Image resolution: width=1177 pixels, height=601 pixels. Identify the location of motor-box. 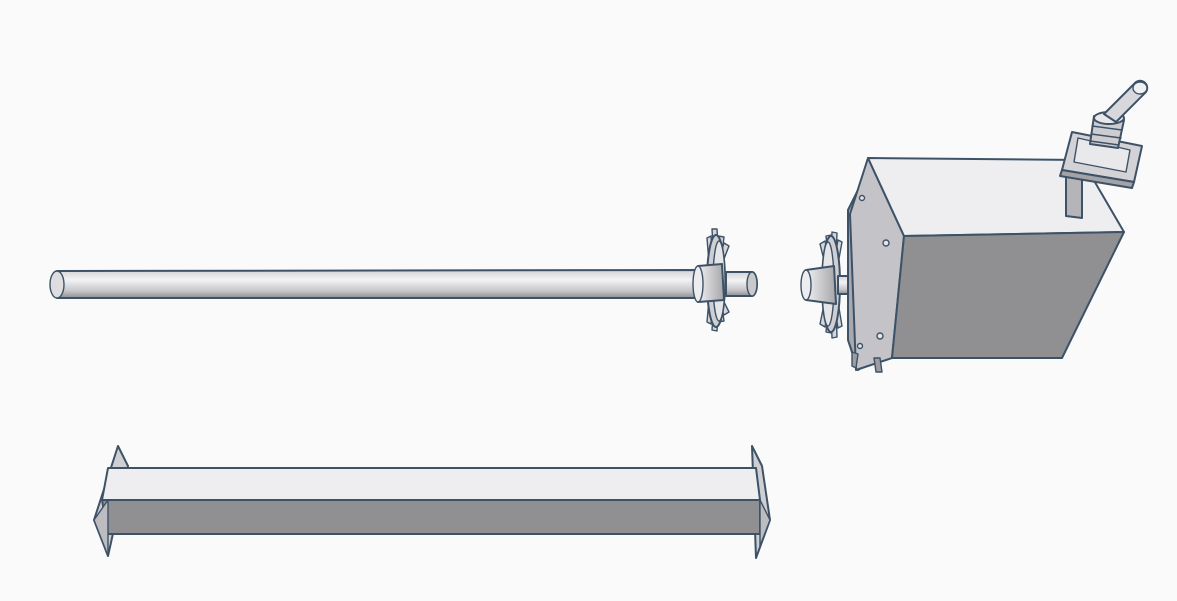
(986, 265).